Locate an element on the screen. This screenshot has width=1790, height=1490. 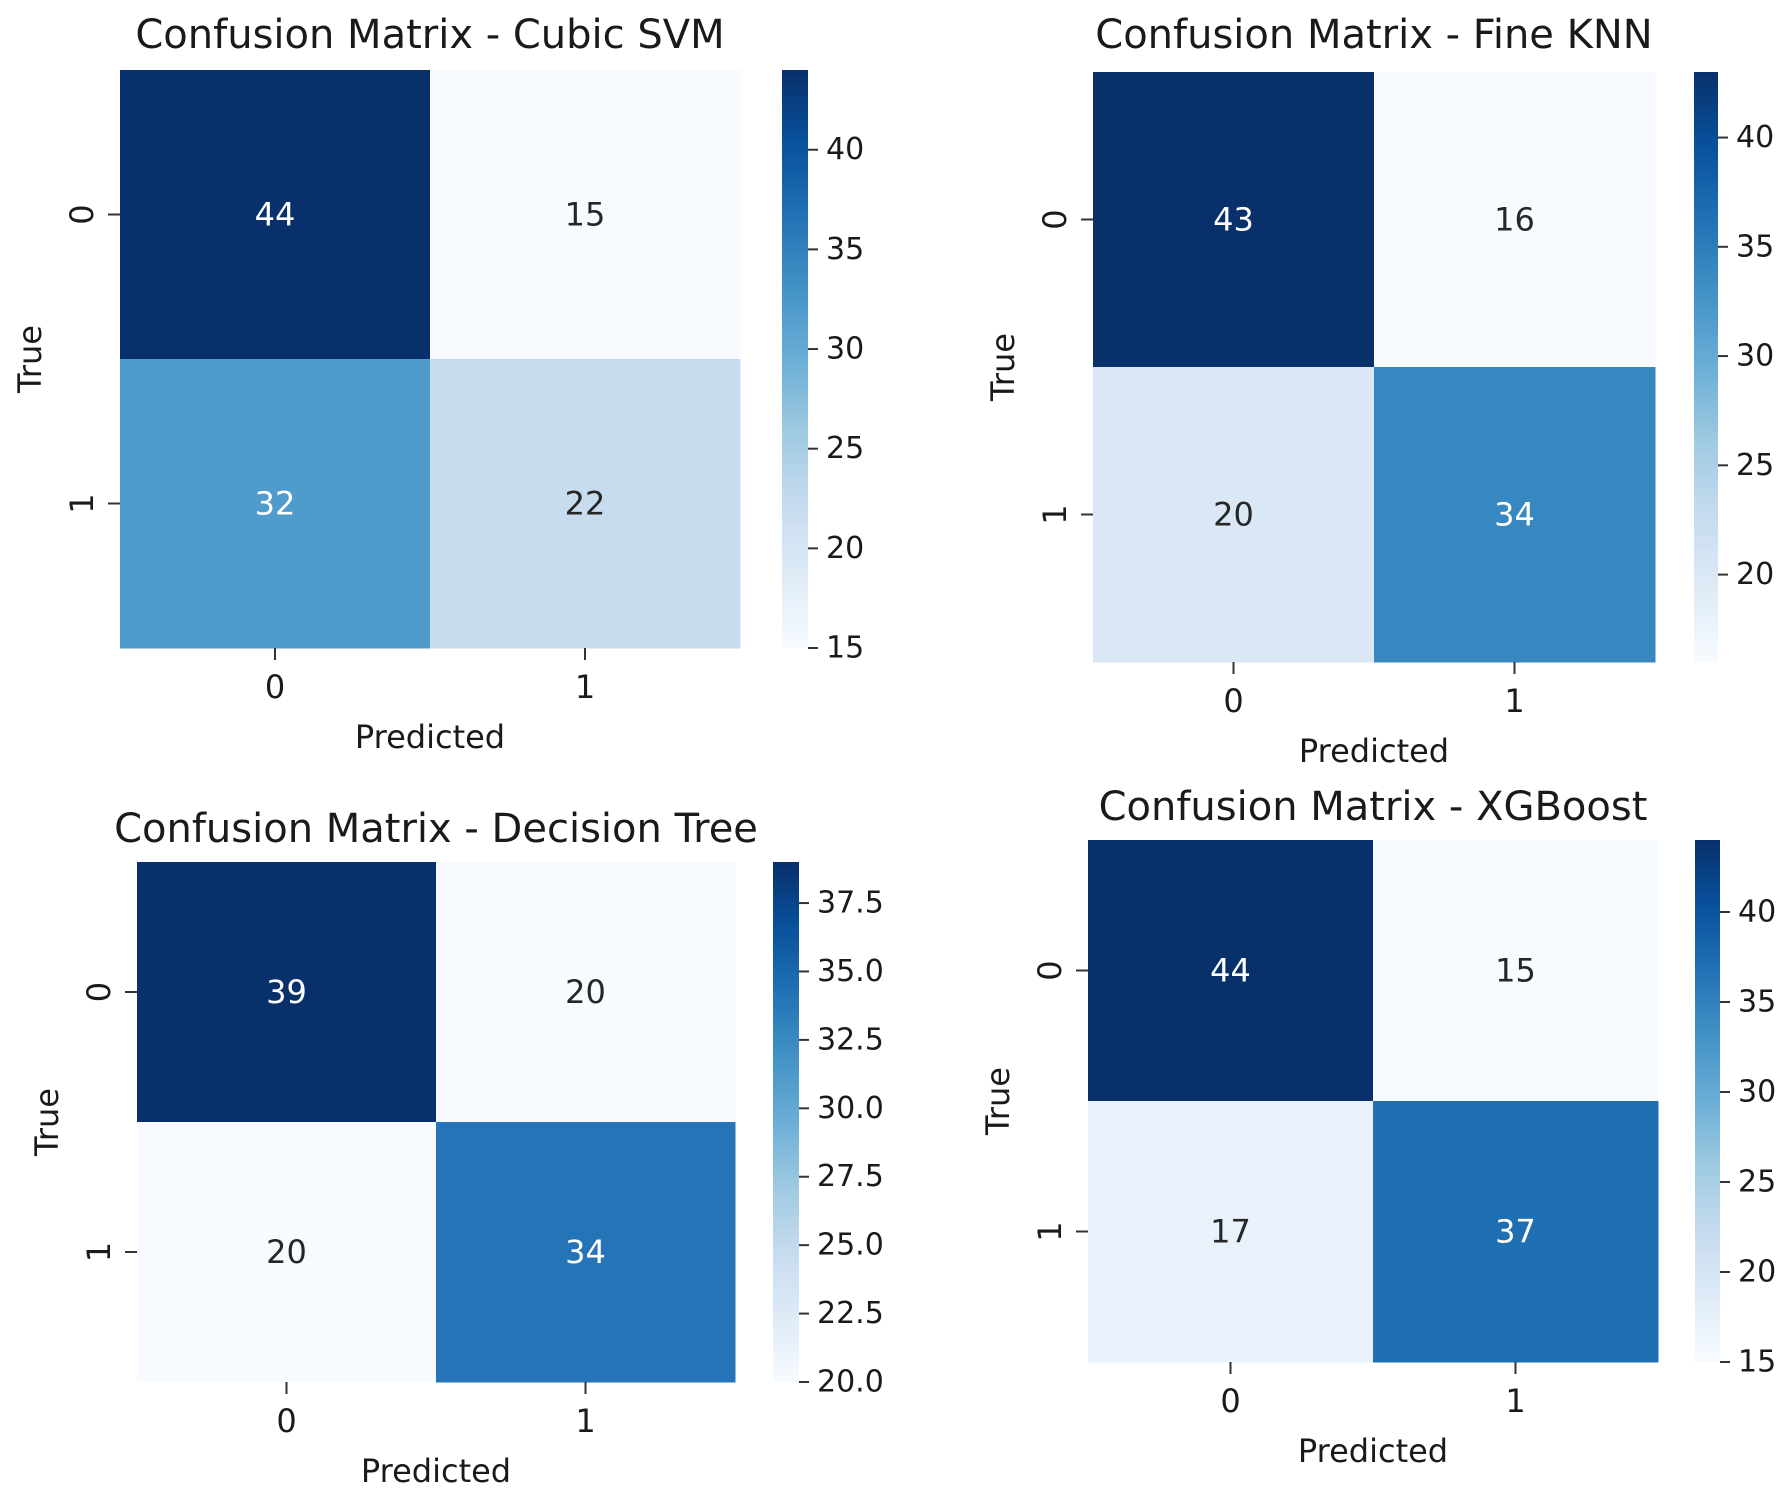
chart-title: Confusion Matrix - Decision Tree is located at coordinates (436, 829).